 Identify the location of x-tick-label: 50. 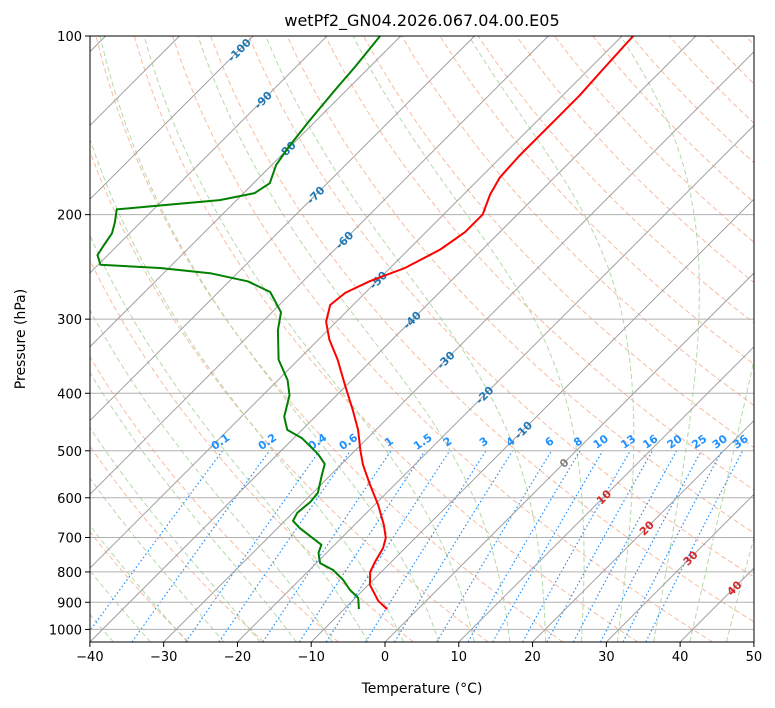
(754, 657).